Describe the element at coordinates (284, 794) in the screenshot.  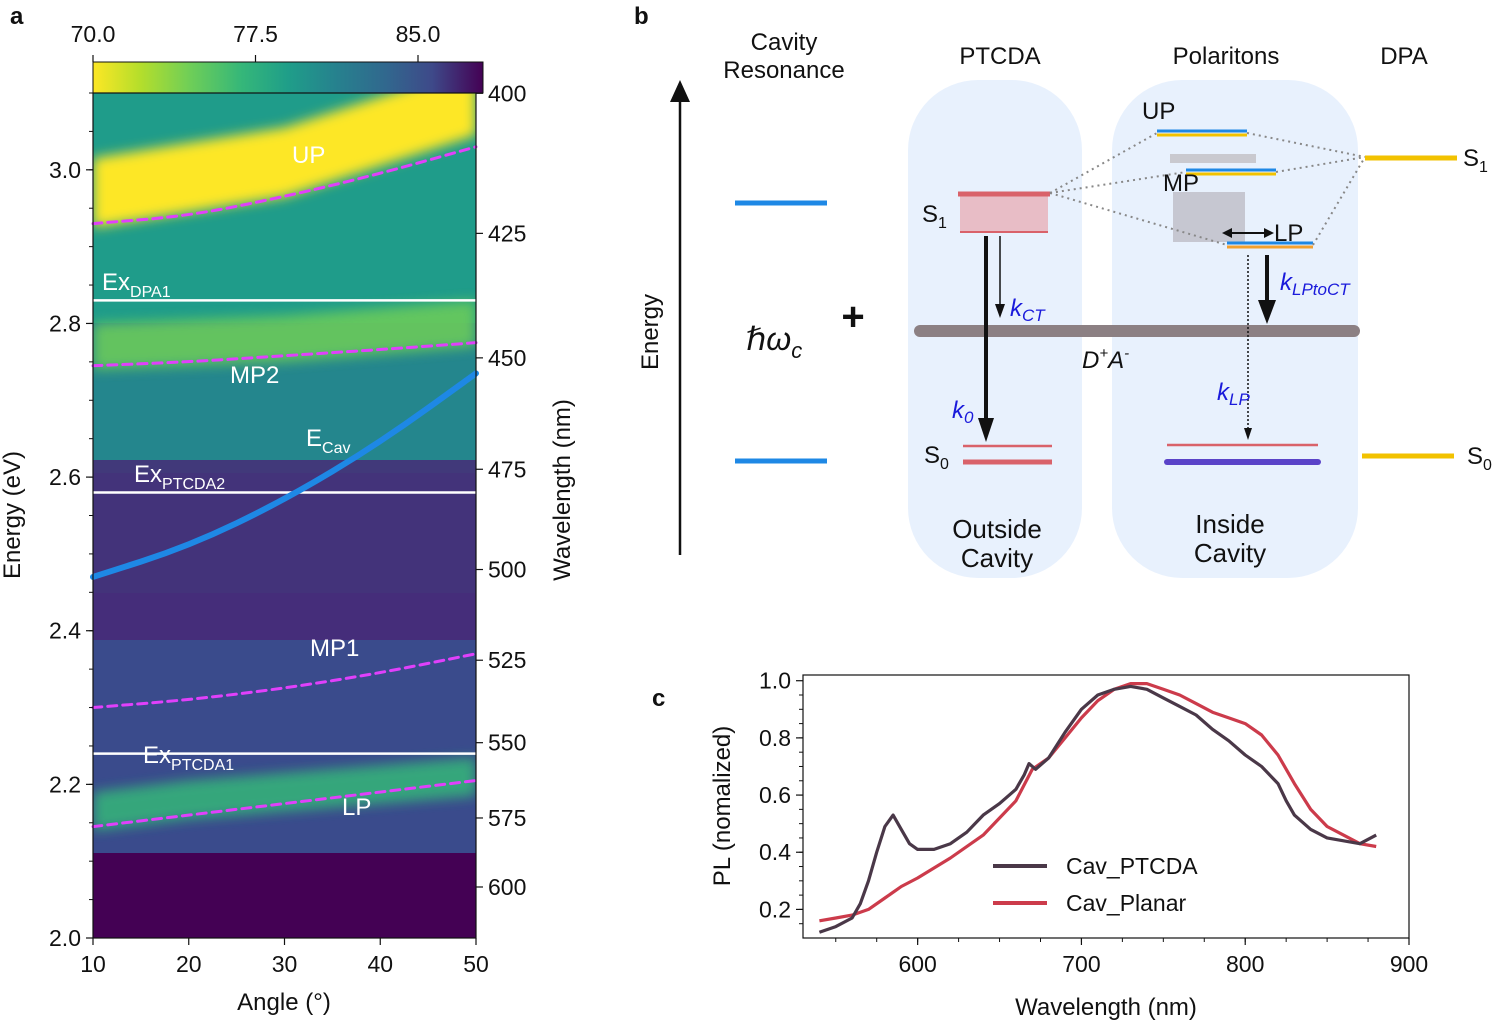
I see `heat-band-low-bright` at that location.